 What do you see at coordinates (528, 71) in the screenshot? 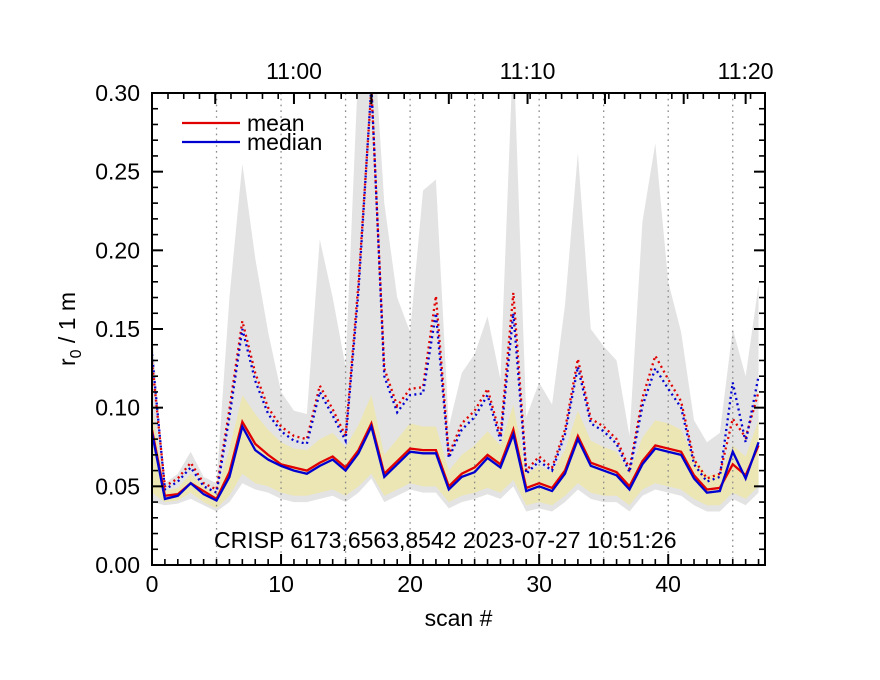
I see `top-axis-time-label: 11:10` at bounding box center [528, 71].